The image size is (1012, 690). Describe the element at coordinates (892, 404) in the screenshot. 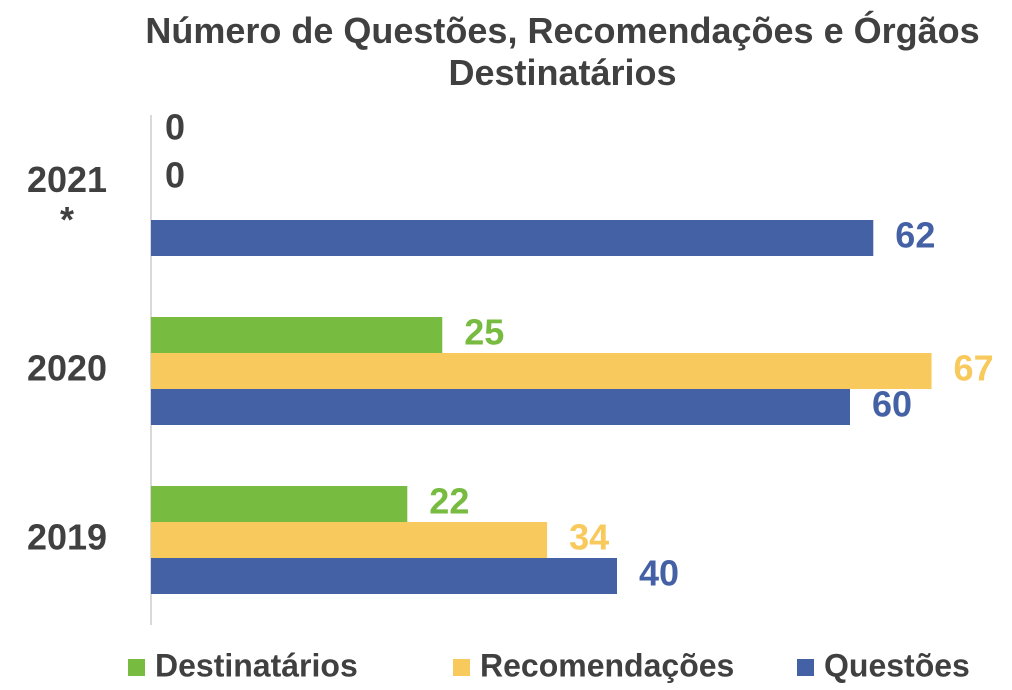

I see `data-label: 60` at that location.